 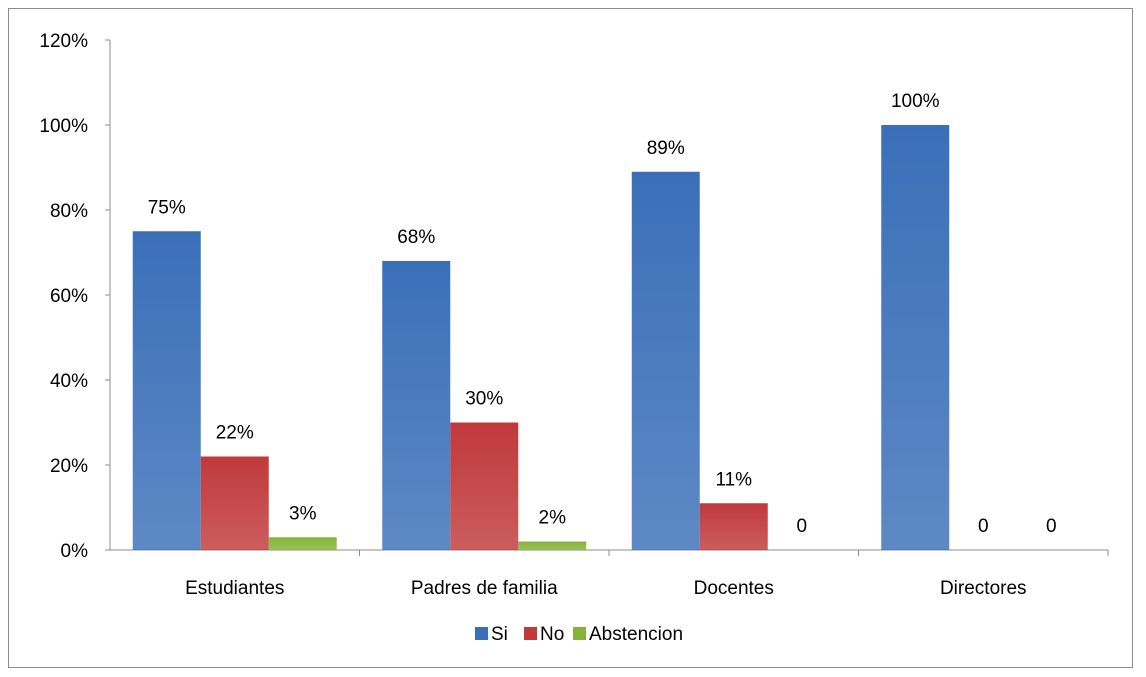 What do you see at coordinates (666, 148) in the screenshot?
I see `data-label: 89%` at bounding box center [666, 148].